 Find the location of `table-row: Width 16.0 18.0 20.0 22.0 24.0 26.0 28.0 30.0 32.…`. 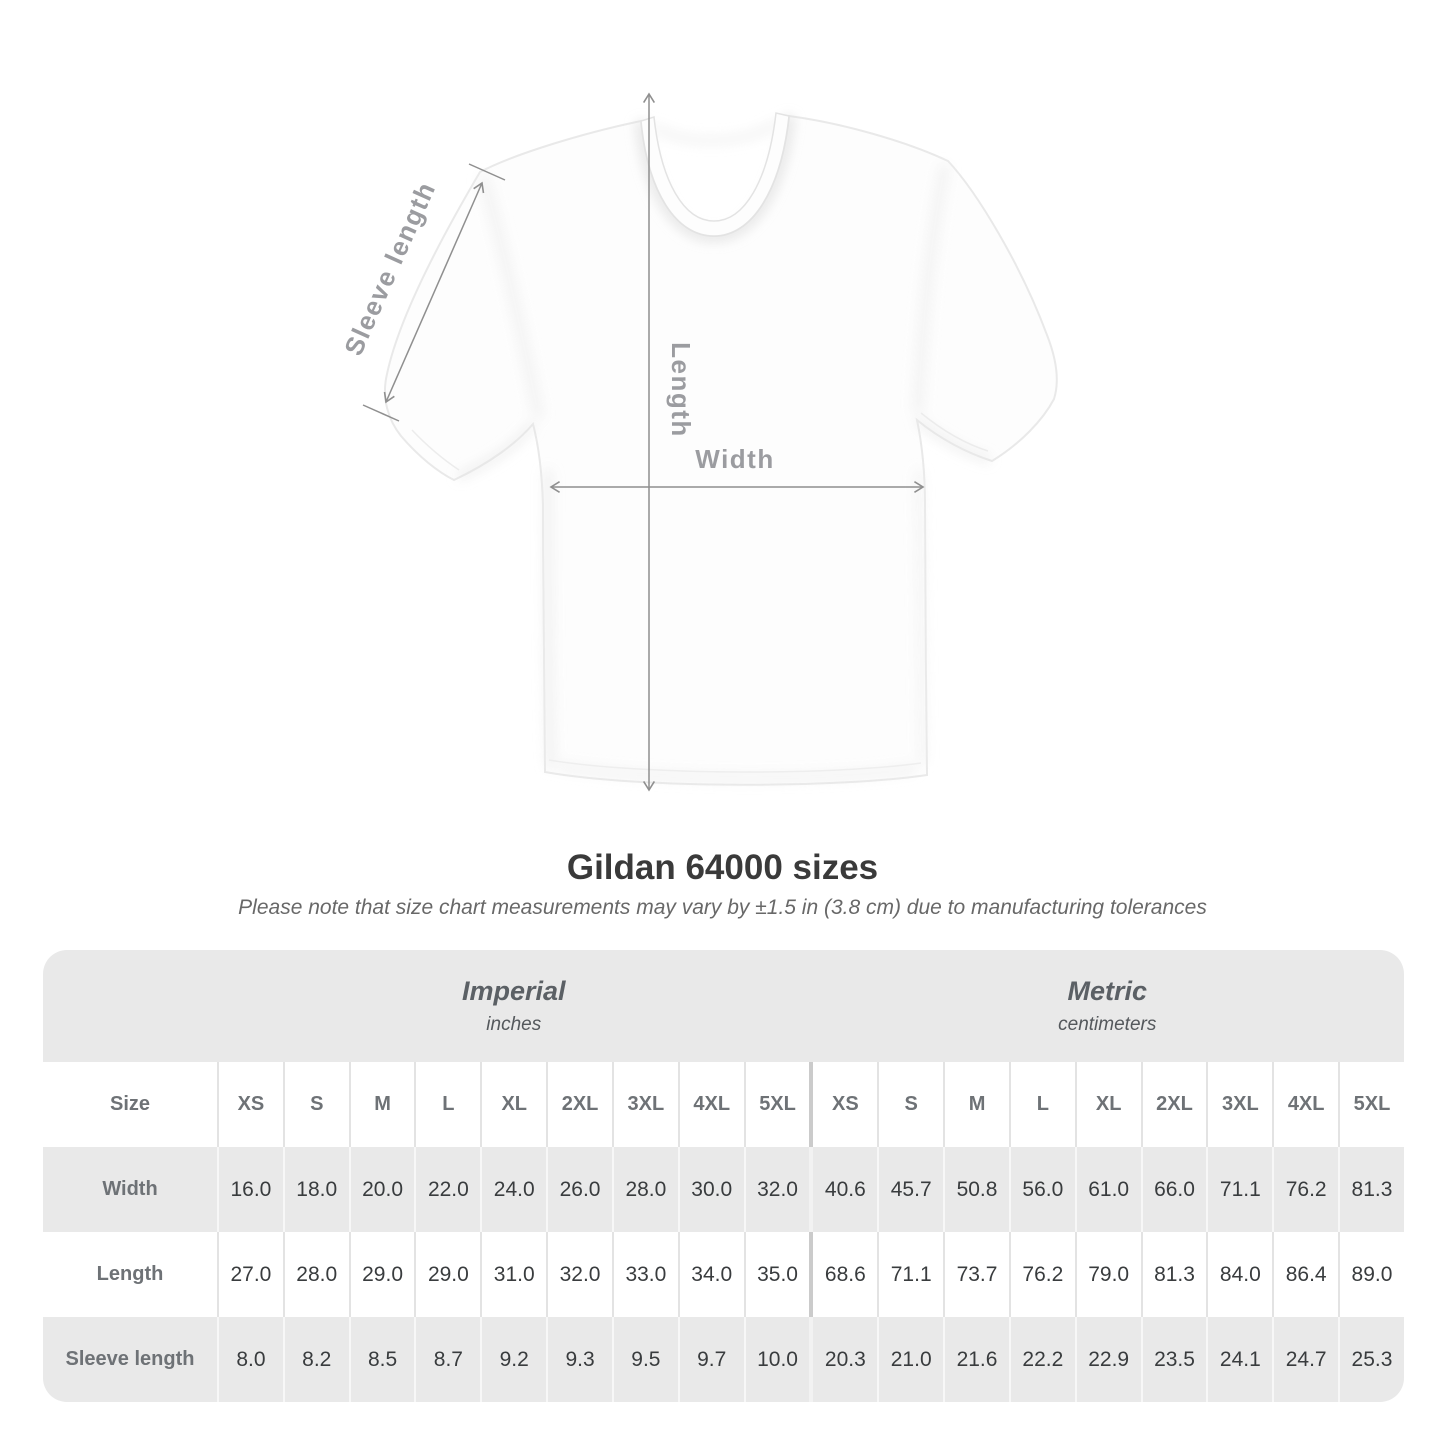

table-row: Width 16.0 18.0 20.0 22.0 24.0 26.0 28.0 30.0 32.… is located at coordinates (723, 1189).